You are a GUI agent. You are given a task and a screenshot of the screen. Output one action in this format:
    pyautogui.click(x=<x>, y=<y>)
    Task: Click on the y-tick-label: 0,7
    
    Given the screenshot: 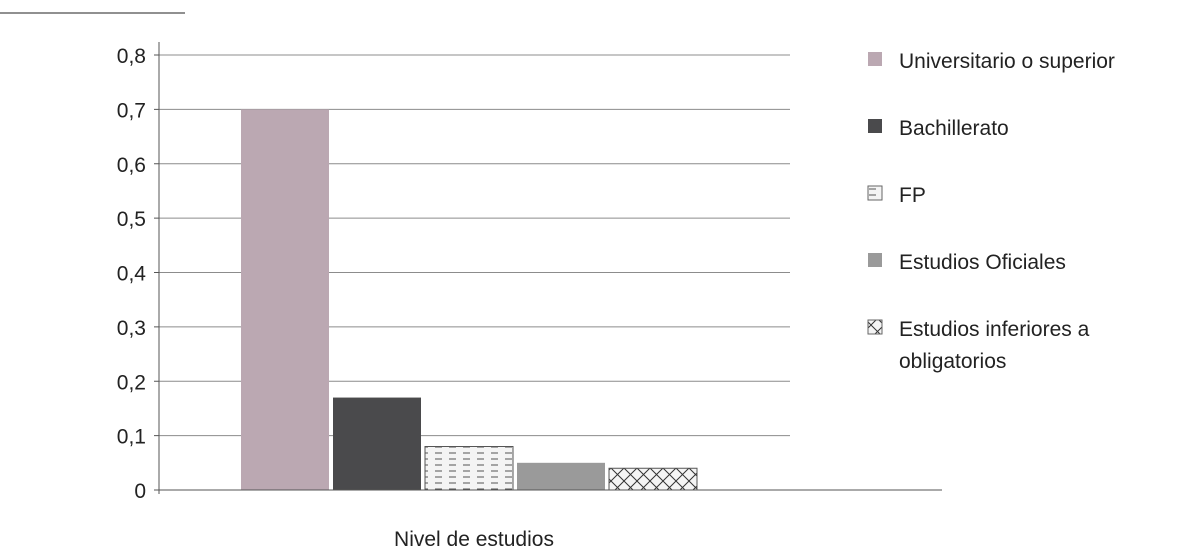 What is the action you would take?
    pyautogui.click(x=131, y=110)
    